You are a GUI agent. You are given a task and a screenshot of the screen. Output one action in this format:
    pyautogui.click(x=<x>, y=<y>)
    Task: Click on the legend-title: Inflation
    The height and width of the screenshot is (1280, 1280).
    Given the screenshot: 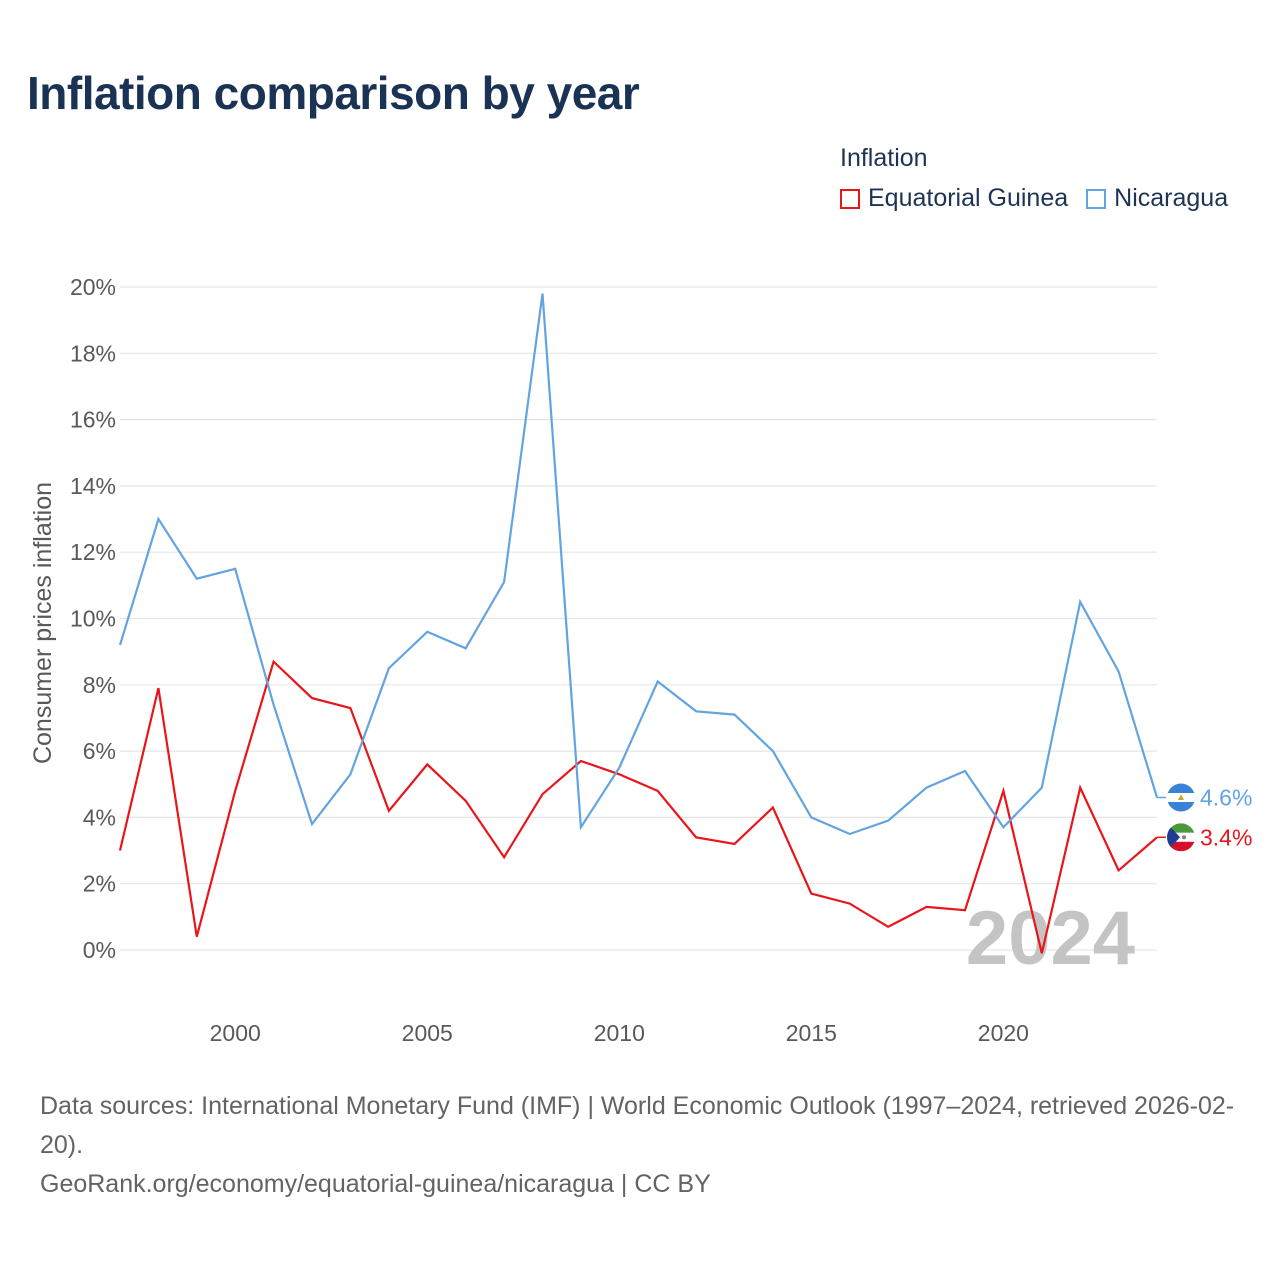 What is the action you would take?
    pyautogui.click(x=884, y=158)
    